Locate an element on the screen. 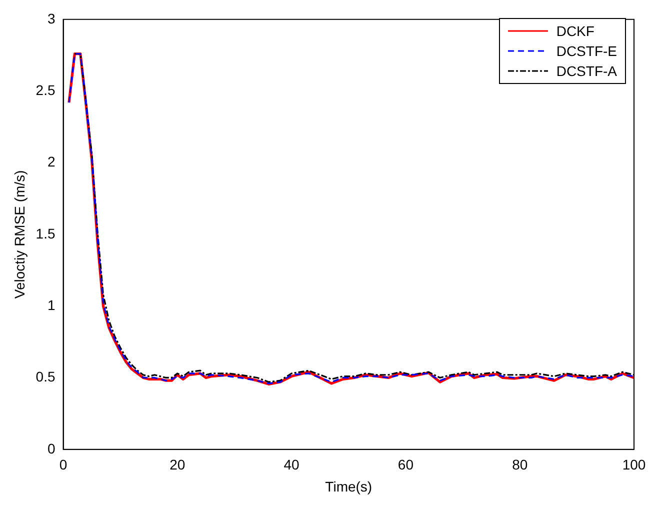 The image size is (662, 506). x-tick-label: 80 is located at coordinates (520, 464).